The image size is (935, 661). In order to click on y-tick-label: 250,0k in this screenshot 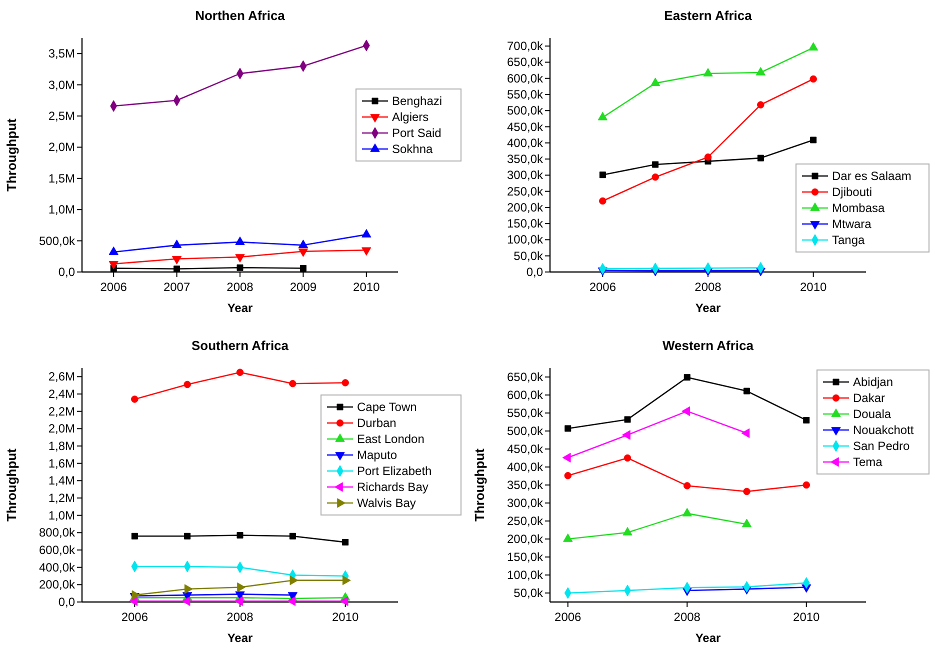, I will do `click(525, 521)`.